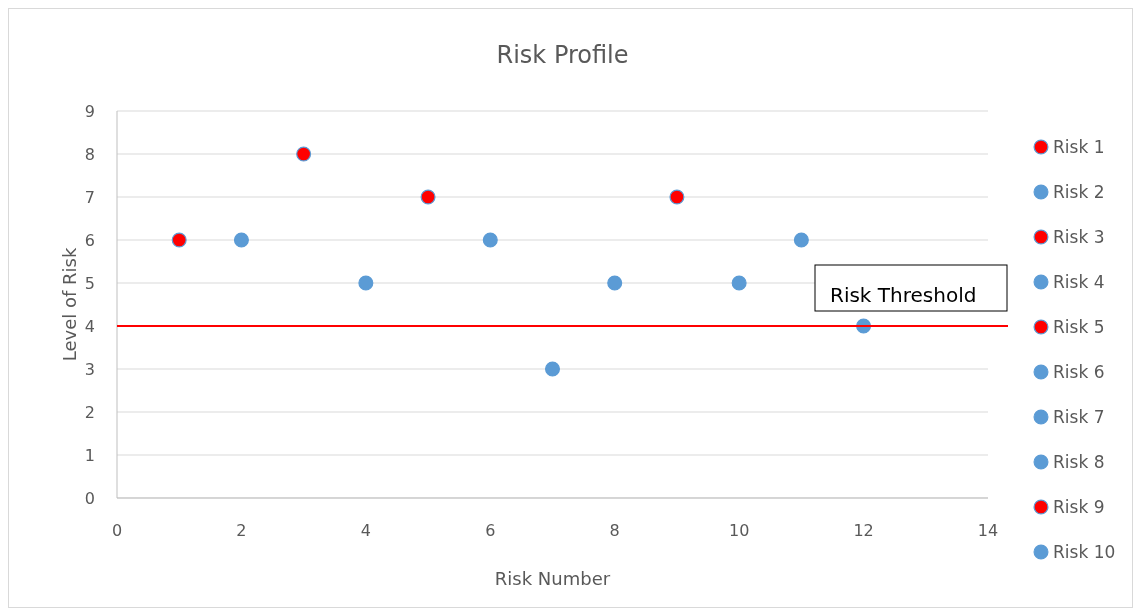 The height and width of the screenshot is (613, 1141). What do you see at coordinates (89, 455) in the screenshot?
I see `y-tick-label: 1` at bounding box center [89, 455].